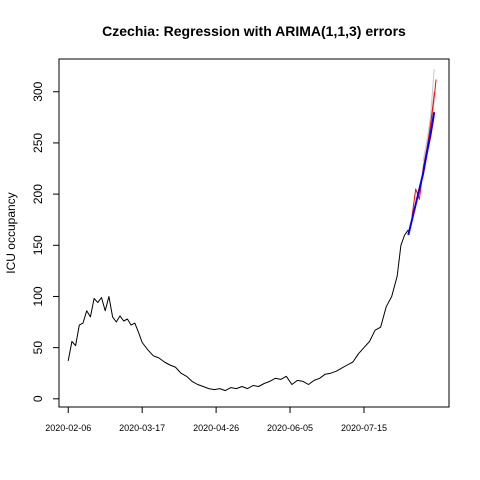 This screenshot has width=480, height=480. What do you see at coordinates (38, 245) in the screenshot?
I see `y-tick-label: 150` at bounding box center [38, 245].